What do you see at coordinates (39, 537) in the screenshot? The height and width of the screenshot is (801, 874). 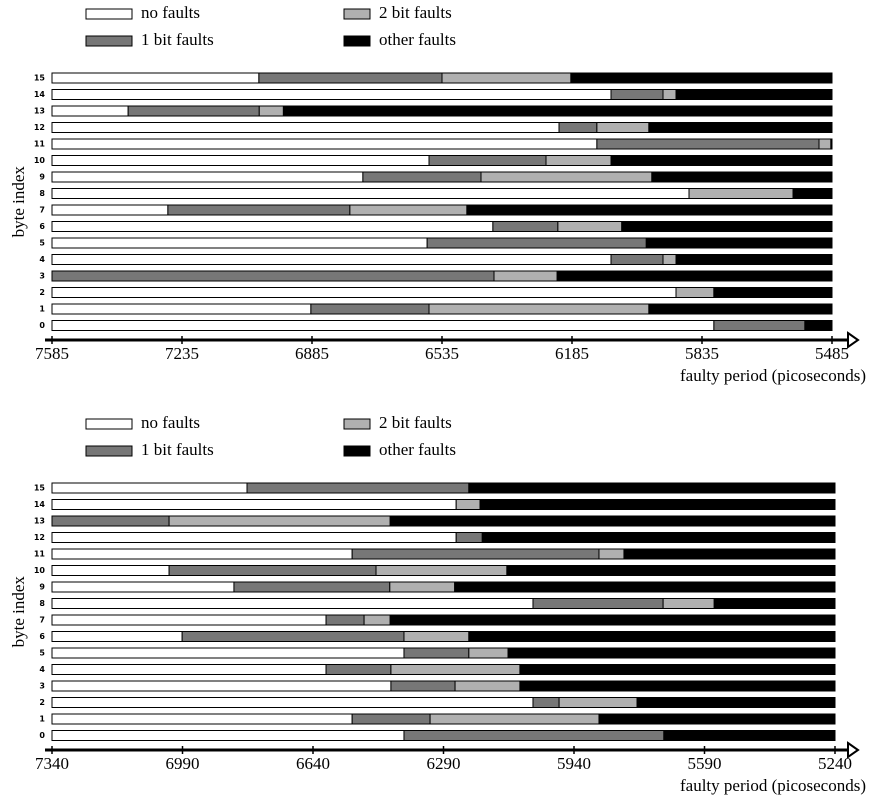 I see `y-tick-label: 12` at bounding box center [39, 537].